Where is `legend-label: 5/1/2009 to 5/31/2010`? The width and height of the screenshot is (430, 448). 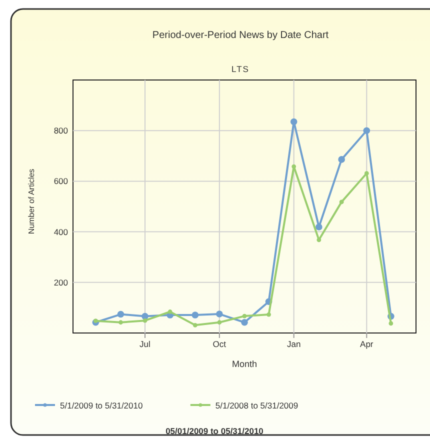
legend-label: 5/1/2009 to 5/31/2010 is located at coordinates (101, 405).